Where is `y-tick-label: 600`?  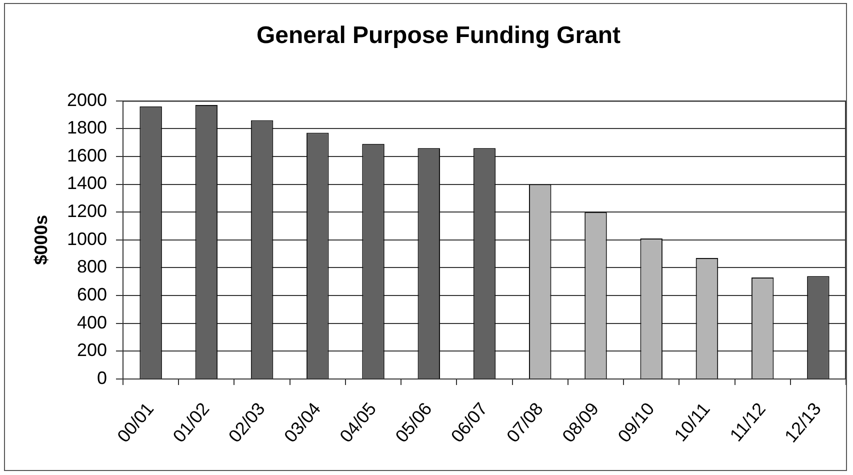 y-tick-label: 600 is located at coordinates (91, 294).